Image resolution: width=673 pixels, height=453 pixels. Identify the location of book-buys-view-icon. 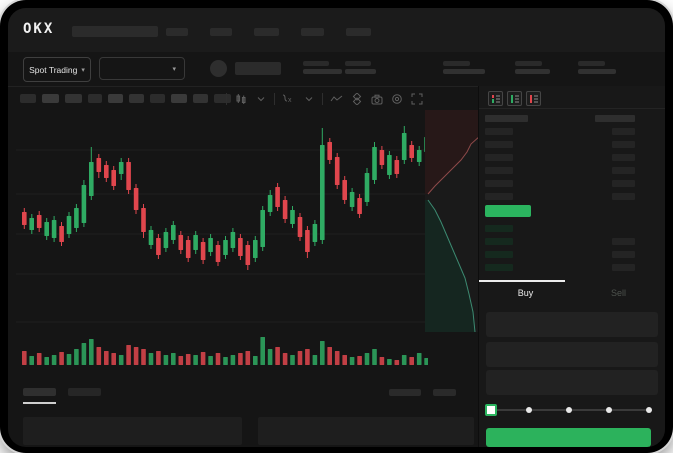
(514, 98).